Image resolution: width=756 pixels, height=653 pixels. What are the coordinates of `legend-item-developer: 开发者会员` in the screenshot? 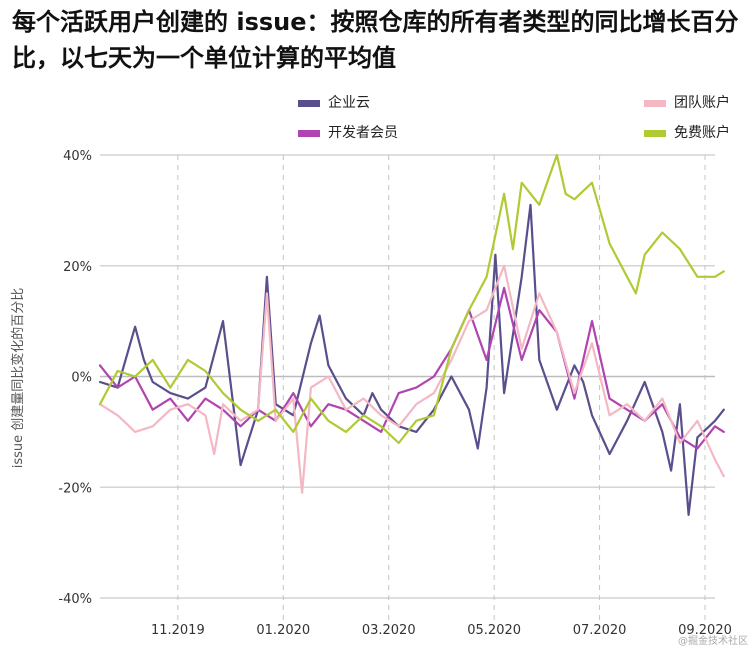 It's located at (348, 132).